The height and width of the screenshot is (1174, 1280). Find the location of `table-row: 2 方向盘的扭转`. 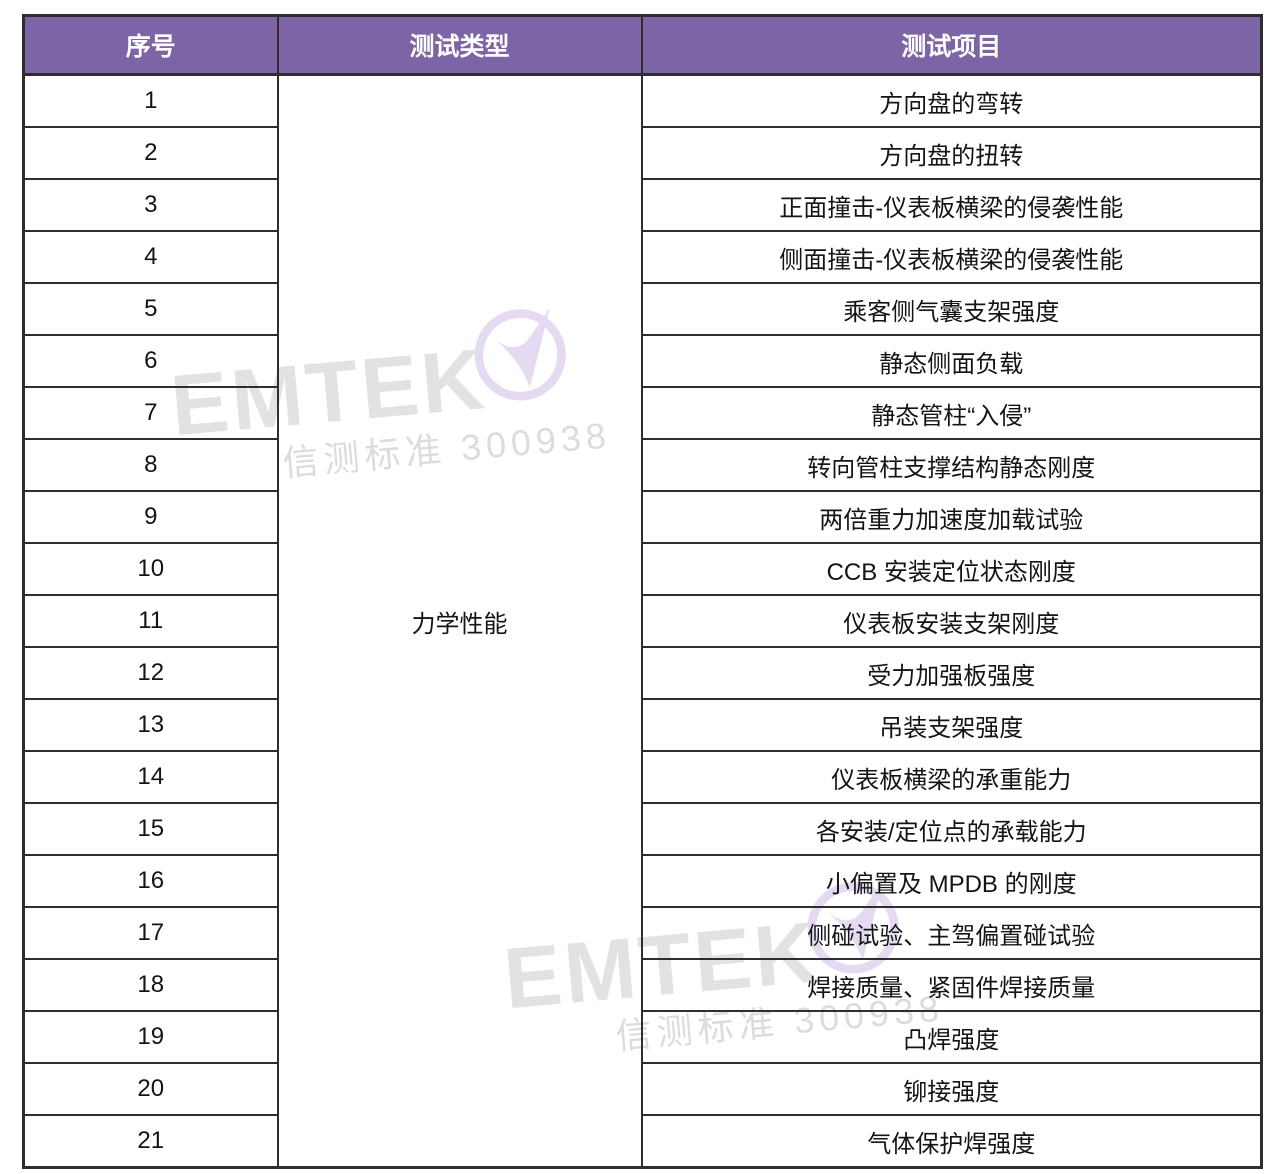

table-row: 2 方向盘的扭转 is located at coordinates (642, 153).